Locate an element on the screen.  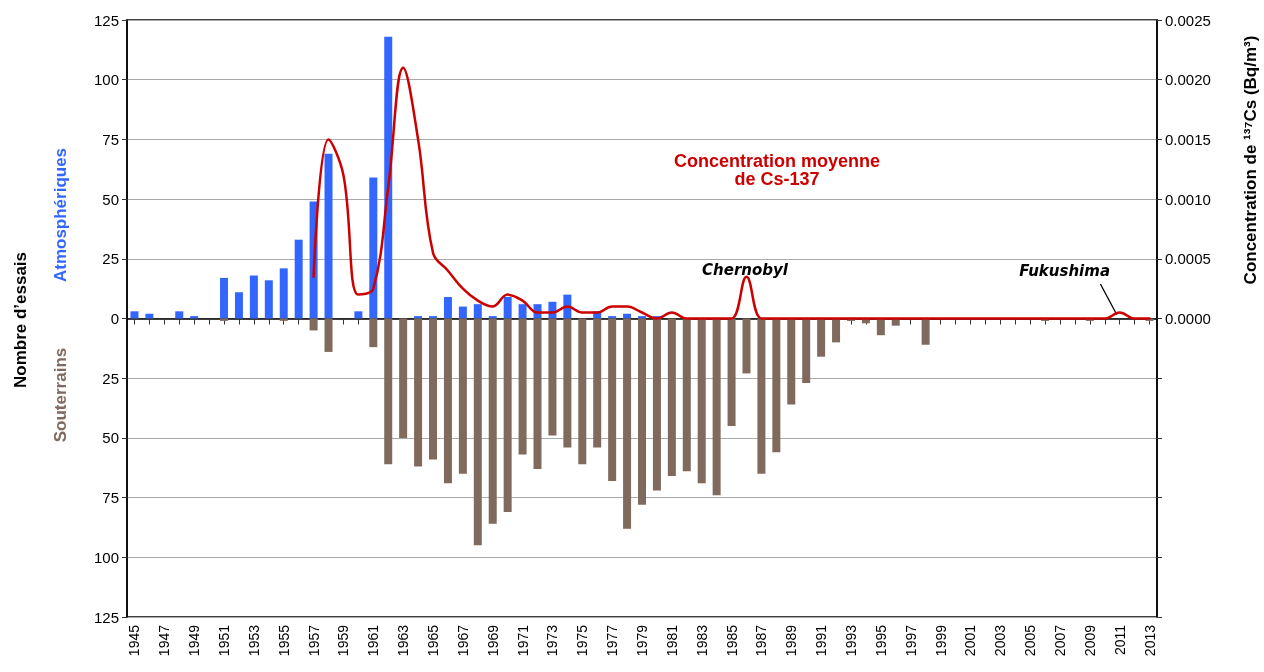
annotation: Fukushima is located at coordinates (1065, 270).